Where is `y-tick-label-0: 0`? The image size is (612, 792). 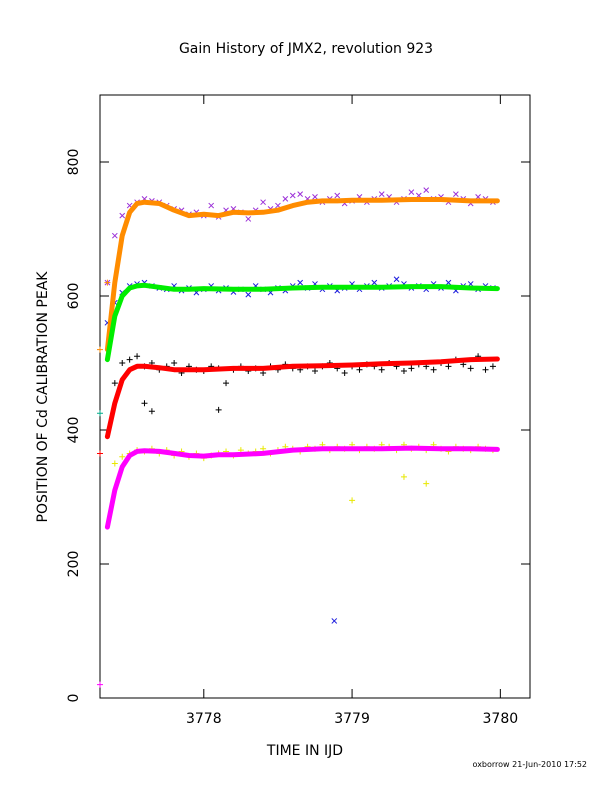 y-tick-label-0: 0 is located at coordinates (74, 698).